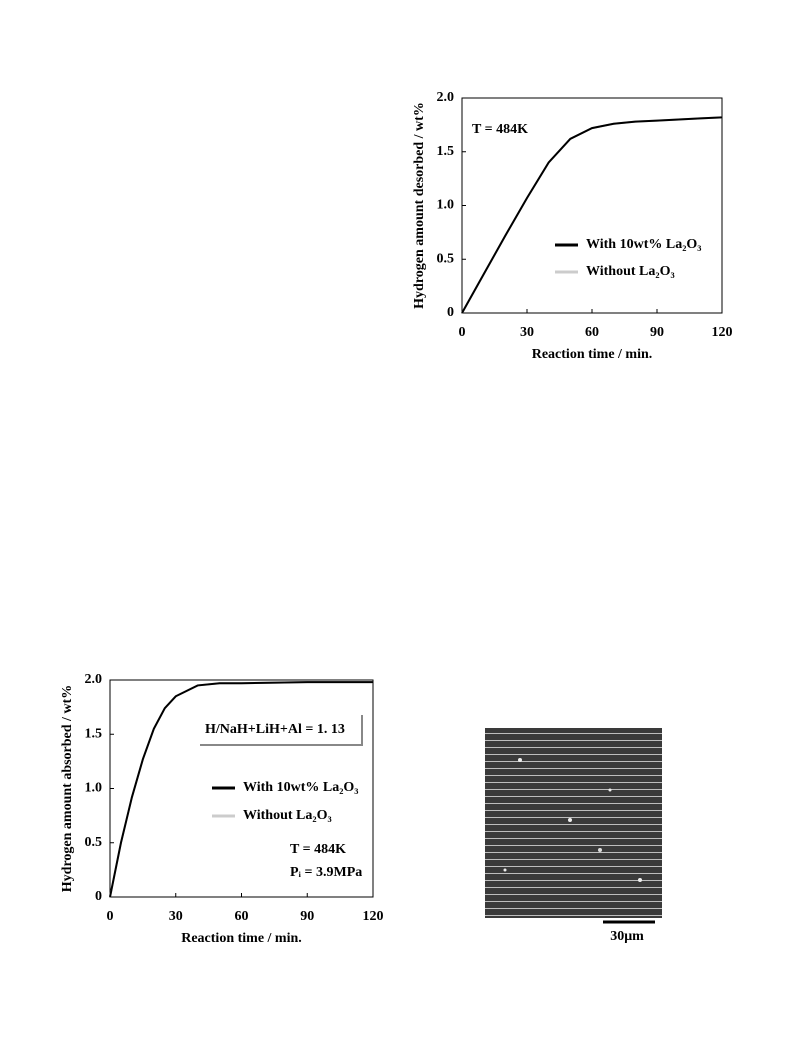  I want to click on y-axis-label: Hydrogen amount absorbed / wt%, so click(67, 788).